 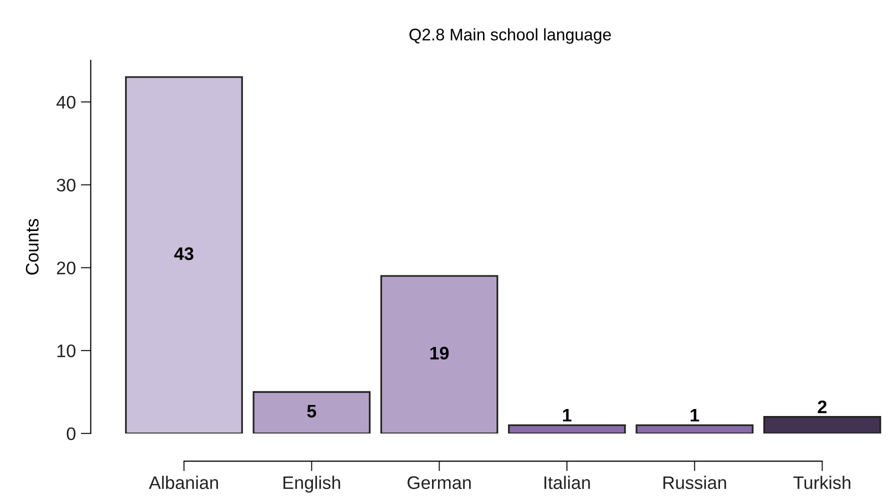 I want to click on data-label: 43, so click(x=184, y=253).